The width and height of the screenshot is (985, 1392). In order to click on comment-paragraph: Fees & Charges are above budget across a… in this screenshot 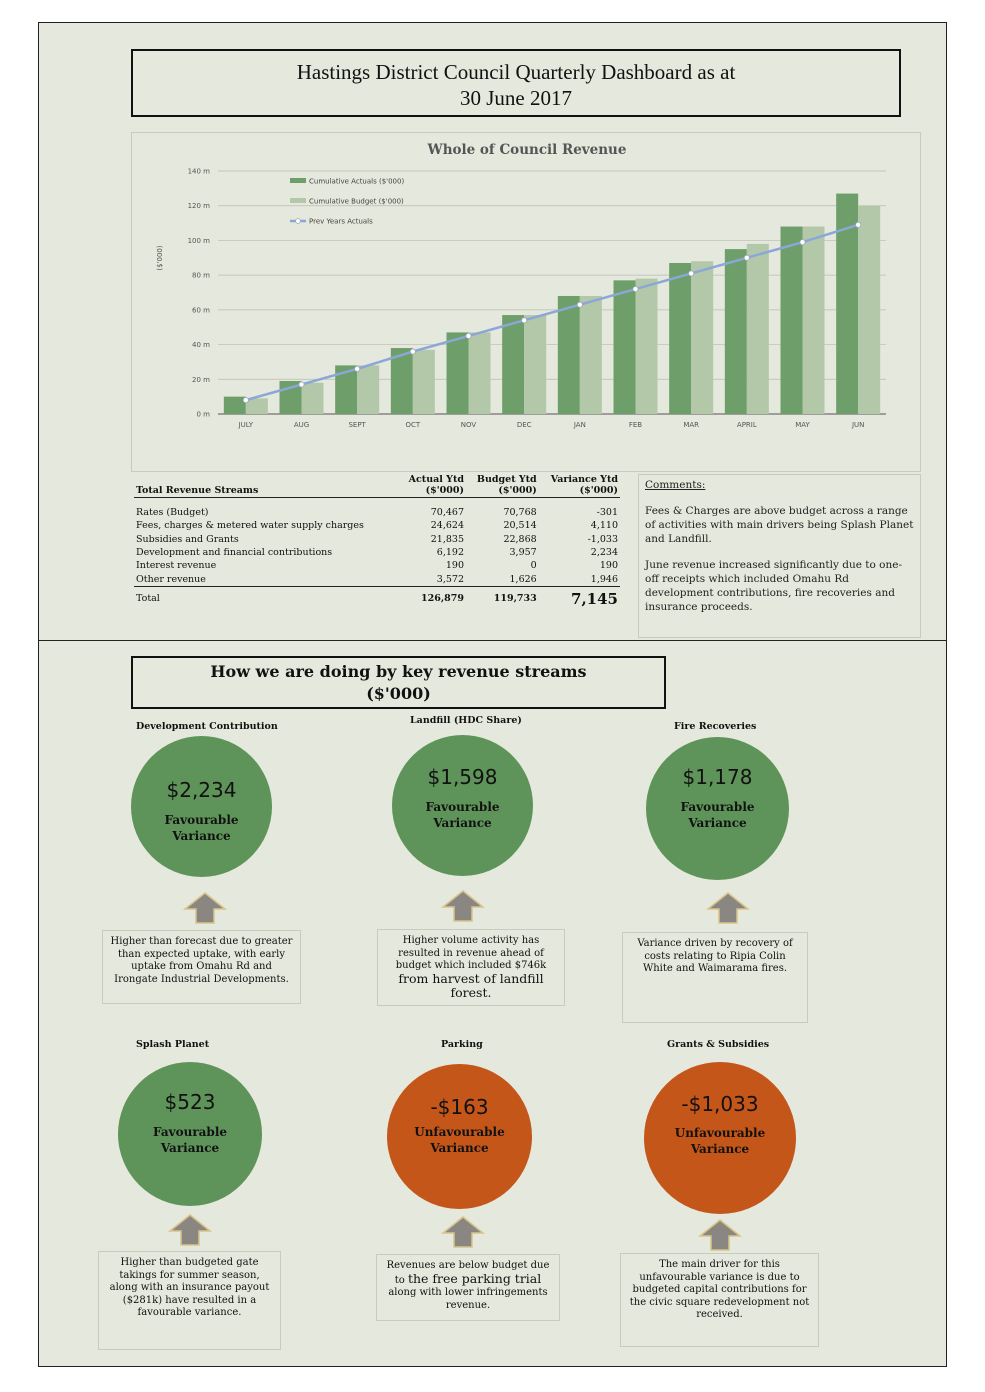, I will do `click(779, 525)`.